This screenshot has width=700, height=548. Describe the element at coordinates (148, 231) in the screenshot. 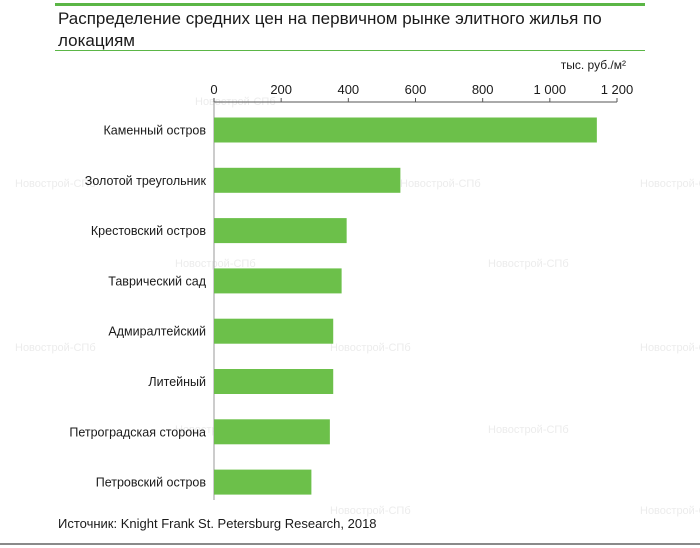

I see `category-label: Крестовский остров` at that location.